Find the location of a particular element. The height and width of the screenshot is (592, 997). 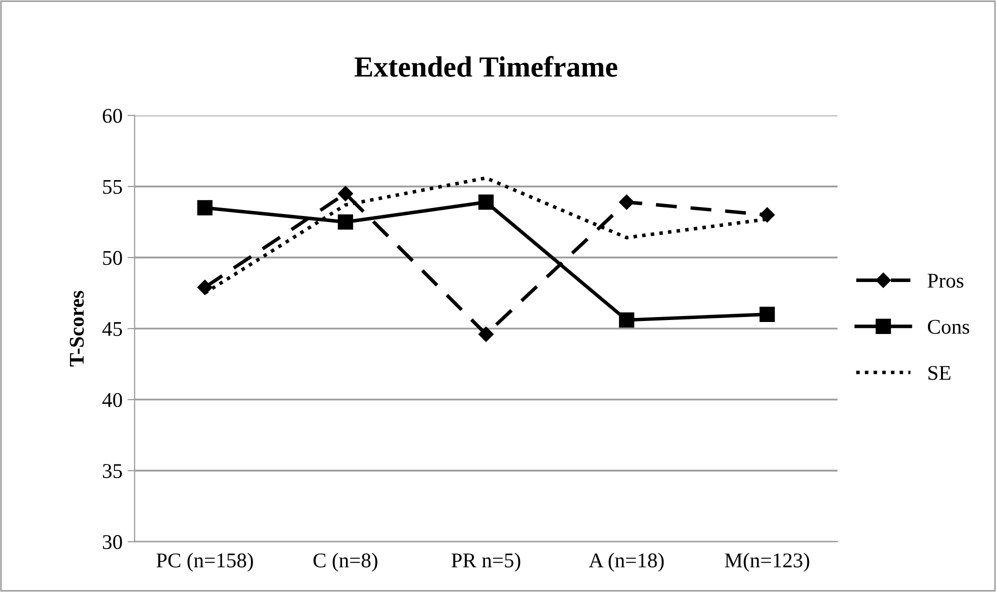

legend-label: Cons is located at coordinates (949, 327).